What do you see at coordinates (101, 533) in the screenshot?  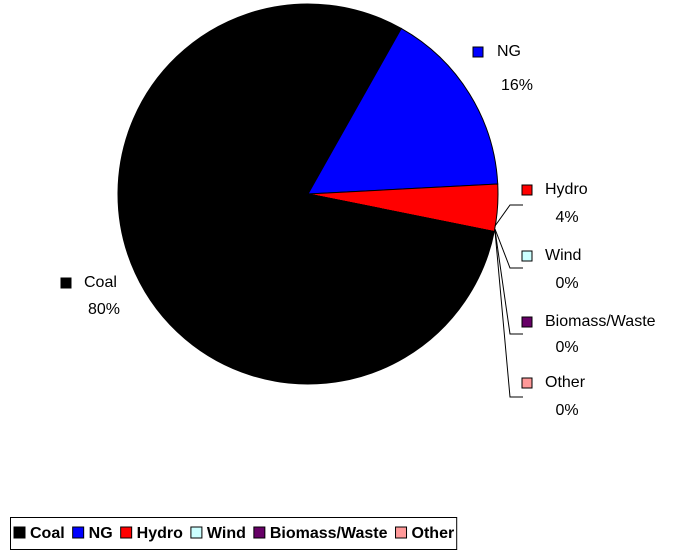 I see `legend-label: NG` at bounding box center [101, 533].